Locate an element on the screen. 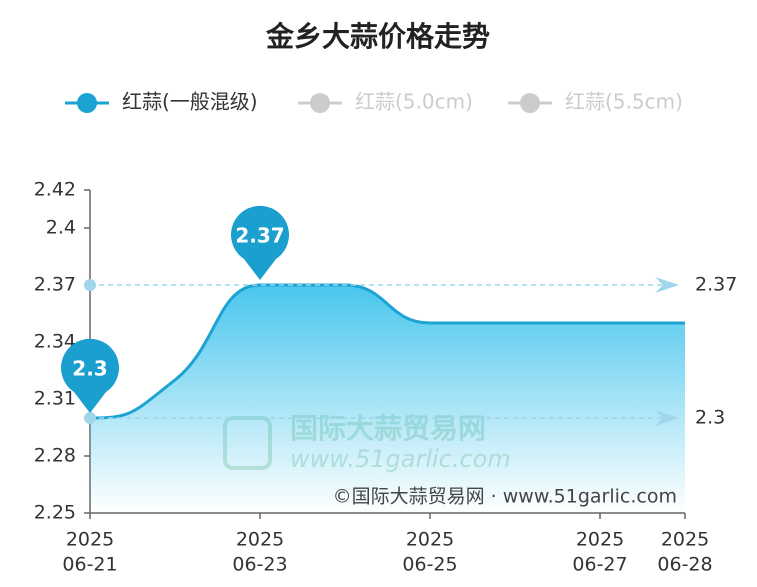 Image resolution: width=757 pixels, height=587 pixels. y-tick-label: 2.34 is located at coordinates (55, 342).